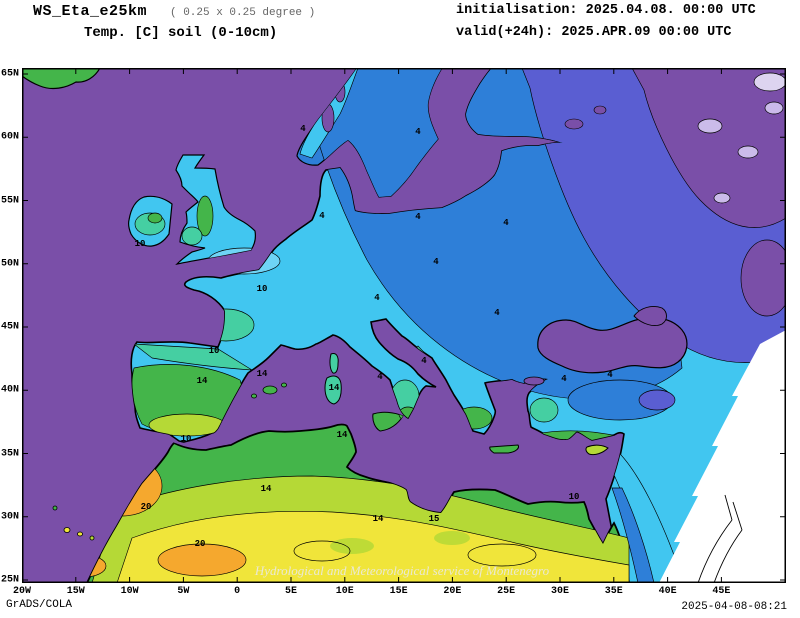 The width and height of the screenshot is (800, 618). Describe the element at coordinates (741, 138) in the screenshot. I see `lavender-patches` at that location.